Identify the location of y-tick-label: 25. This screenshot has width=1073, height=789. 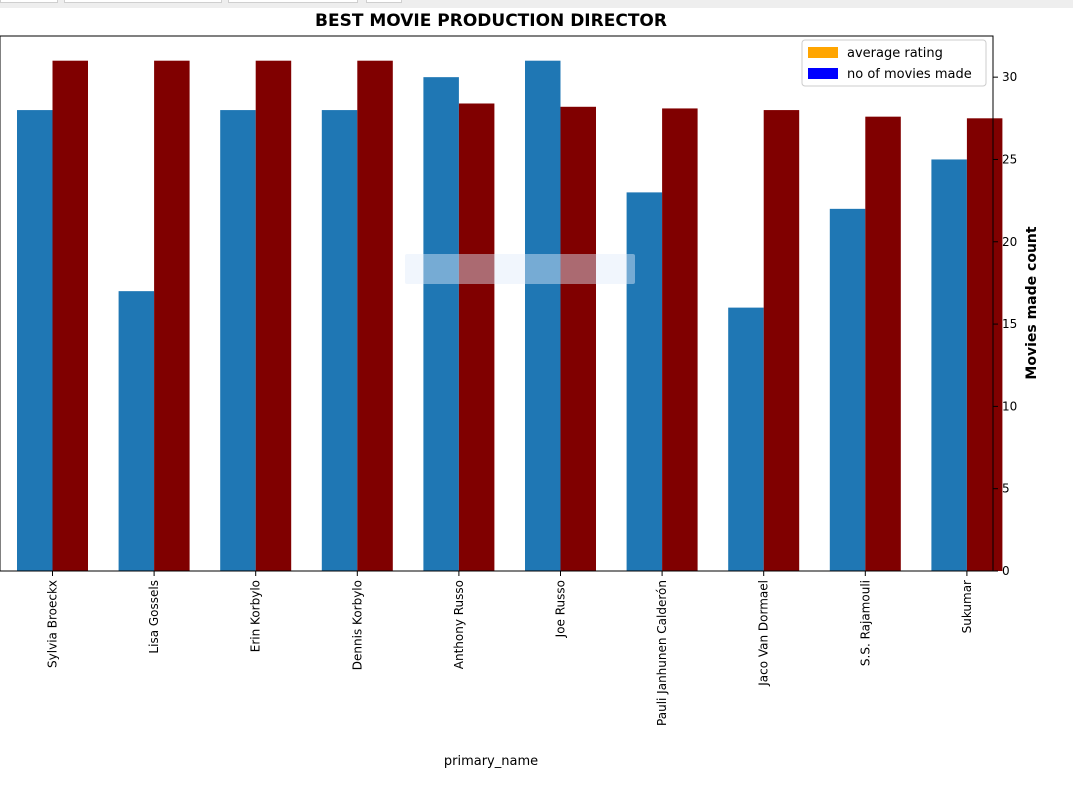
(1009, 159).